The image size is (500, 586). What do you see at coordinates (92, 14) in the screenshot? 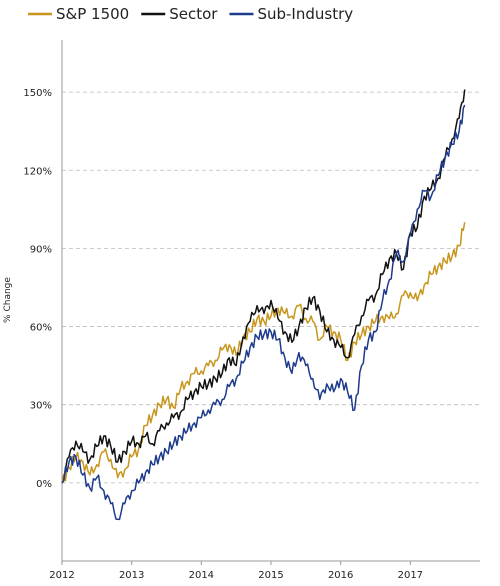
I see `legend-label: S&P 1500` at bounding box center [92, 14].